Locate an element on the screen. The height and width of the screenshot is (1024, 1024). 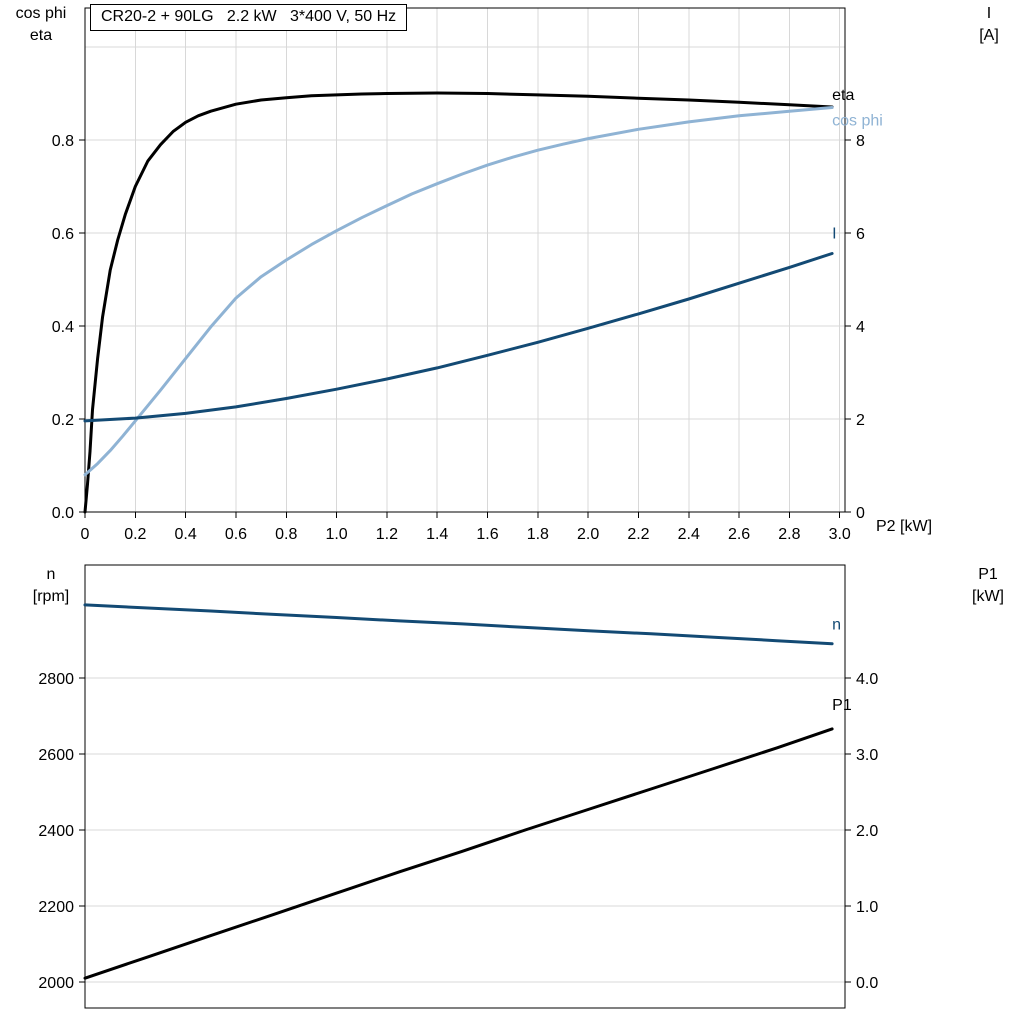
axis-label-speed-unit: [rpm] is located at coordinates (51, 596).